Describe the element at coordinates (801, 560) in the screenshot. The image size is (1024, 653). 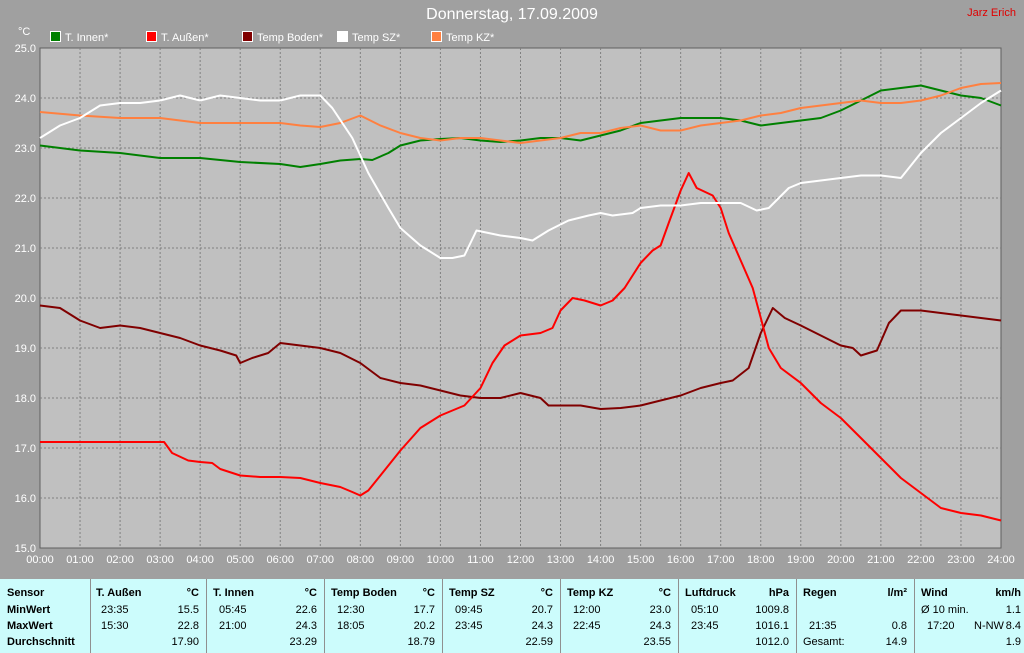
I see `x-tick-label: 19:00` at that location.